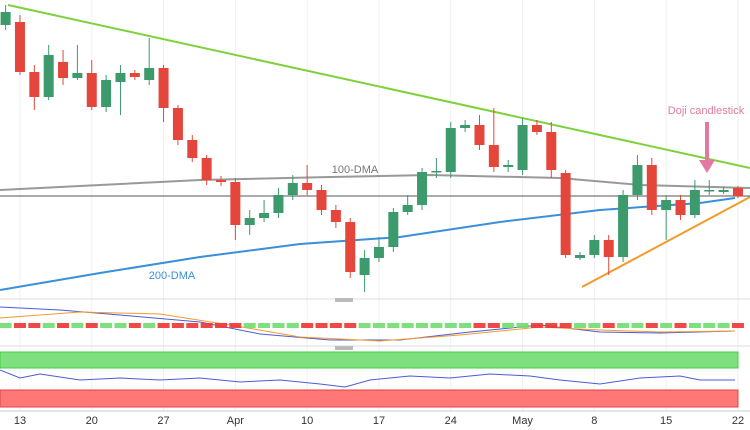 Image resolution: width=750 pixels, height=430 pixels. I want to click on dma-100-label: 100-DMA, so click(355, 170).